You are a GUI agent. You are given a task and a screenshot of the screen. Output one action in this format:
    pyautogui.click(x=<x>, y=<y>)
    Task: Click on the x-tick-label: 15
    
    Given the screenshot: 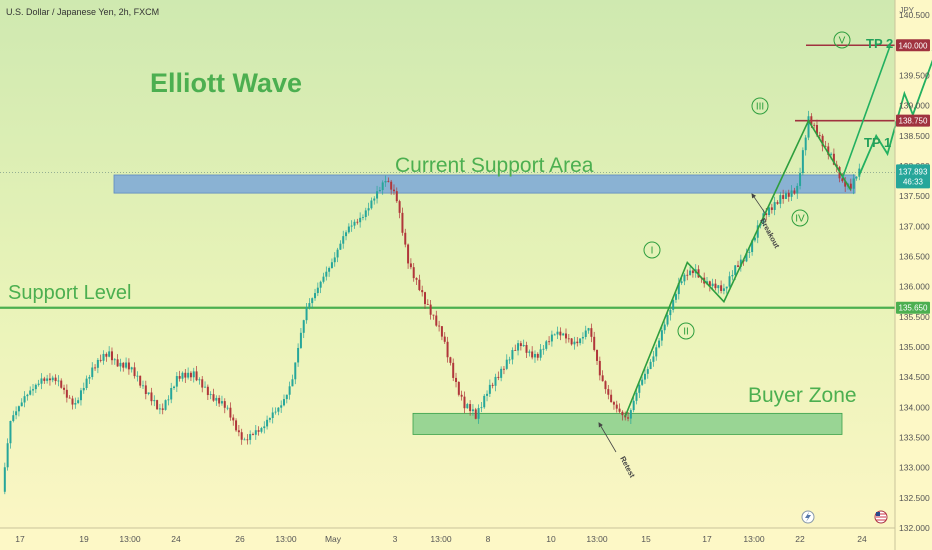 What is the action you would take?
    pyautogui.click(x=646, y=539)
    